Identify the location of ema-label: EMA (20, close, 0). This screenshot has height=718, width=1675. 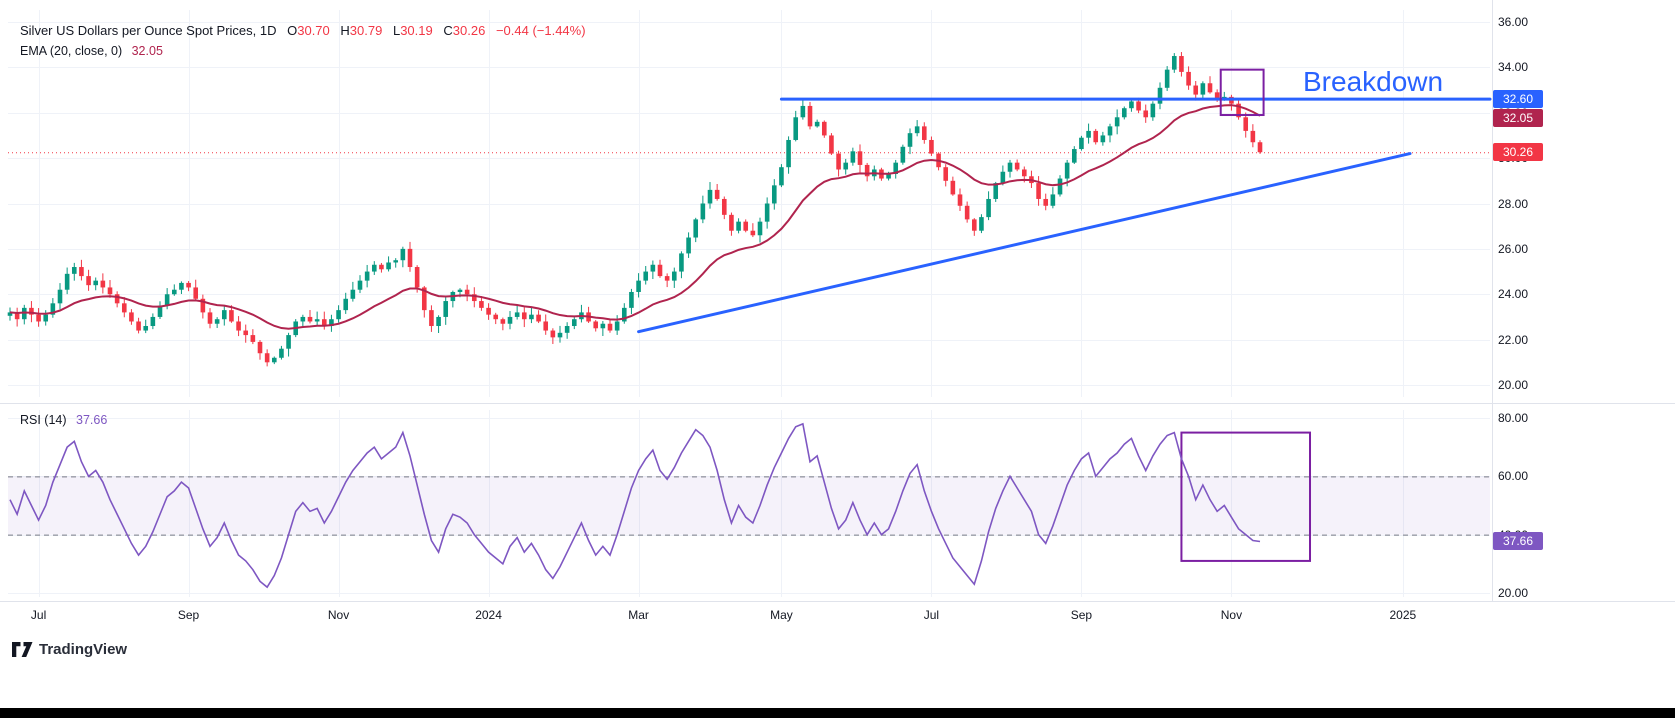
(71, 51).